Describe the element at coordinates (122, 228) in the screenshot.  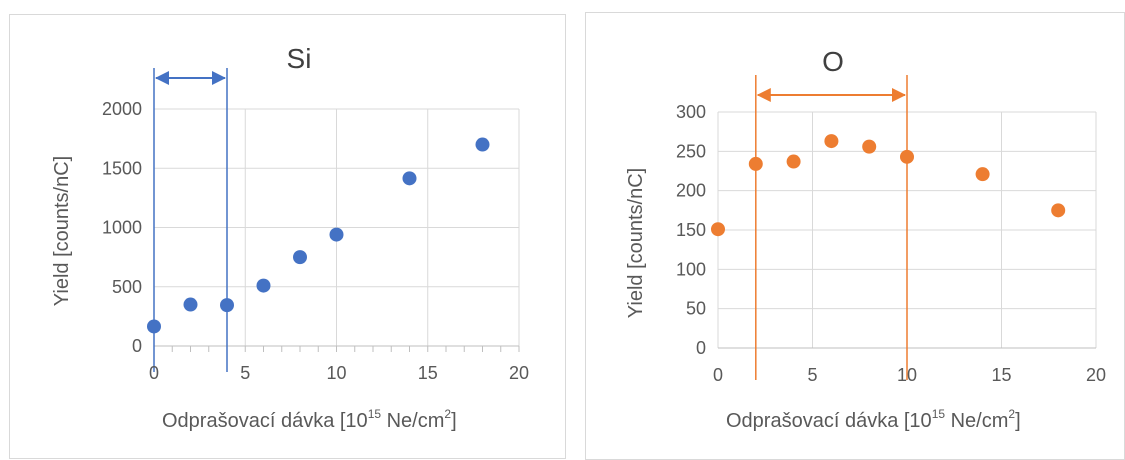
I see `y-tick-label: 1000` at that location.